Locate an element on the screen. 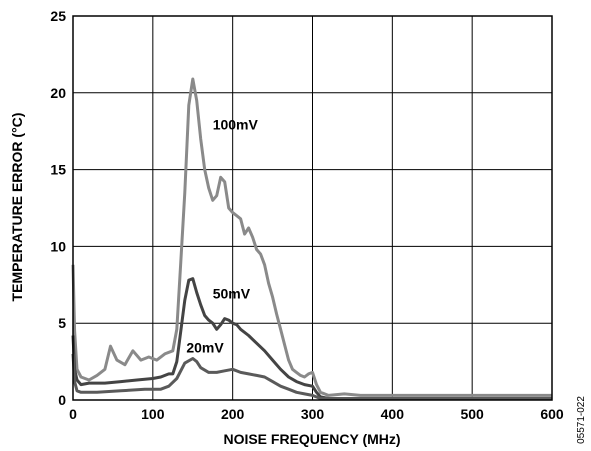  y-tick-label: 0 is located at coordinates (62, 400).